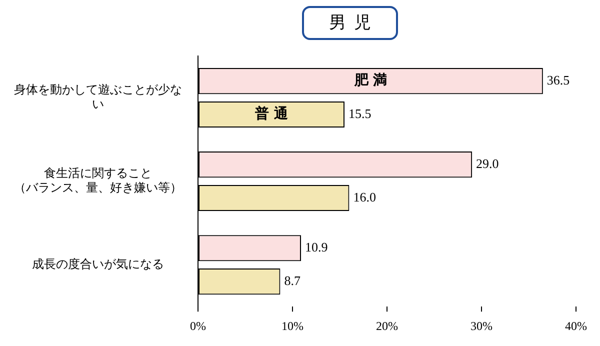 This screenshot has height=346, width=600. What do you see at coordinates (360, 113) in the screenshot?
I see `data-label: 15.5` at bounding box center [360, 113].